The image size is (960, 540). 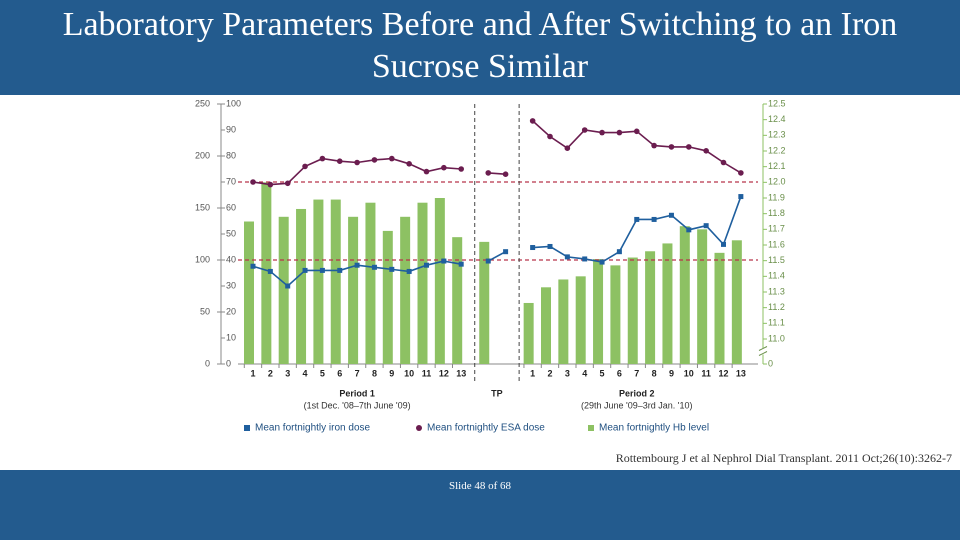 I want to click on axis-break, so click(x=763, y=353).